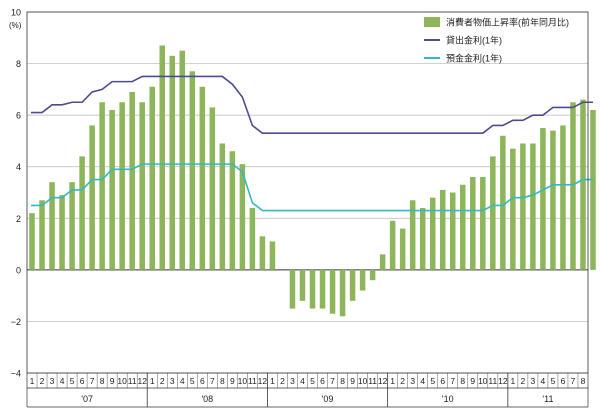 The image size is (600, 418). I want to click on legend-label-lending: 貸出金利(1年), so click(474, 40).